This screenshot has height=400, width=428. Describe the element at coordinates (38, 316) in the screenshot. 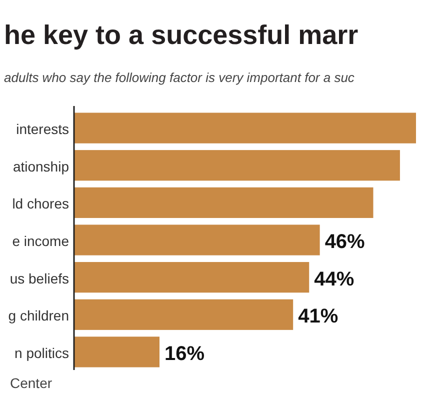

I see `y-tick-label: g children` at that location.